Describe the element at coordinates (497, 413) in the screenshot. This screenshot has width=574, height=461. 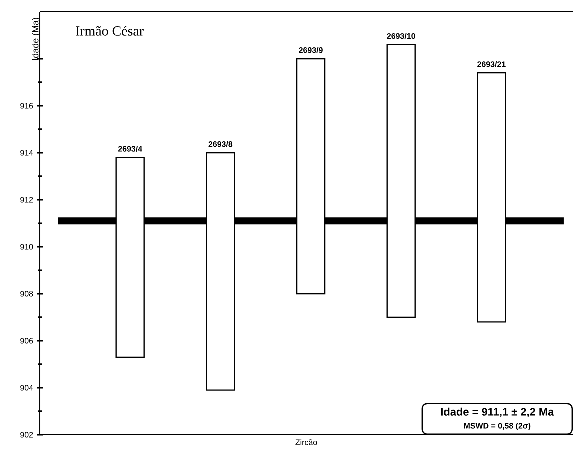
I see `annotation: Idade = 911,1 ± 2,2 Ma` at that location.